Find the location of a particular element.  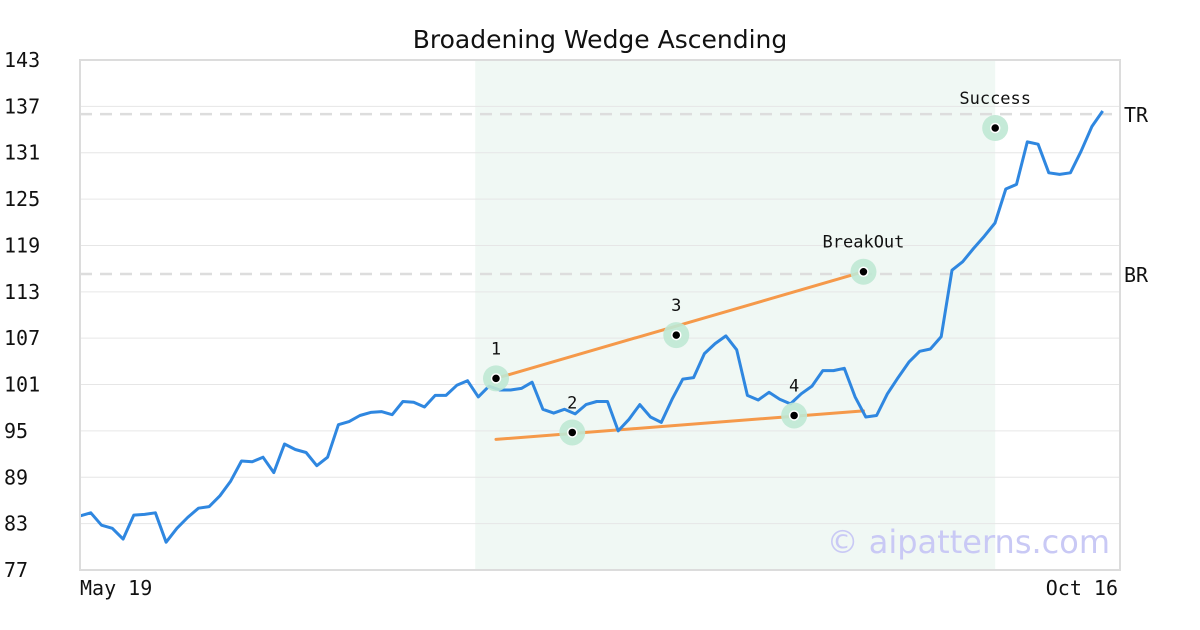

y-tick-label: 107 is located at coordinates (22, 338).